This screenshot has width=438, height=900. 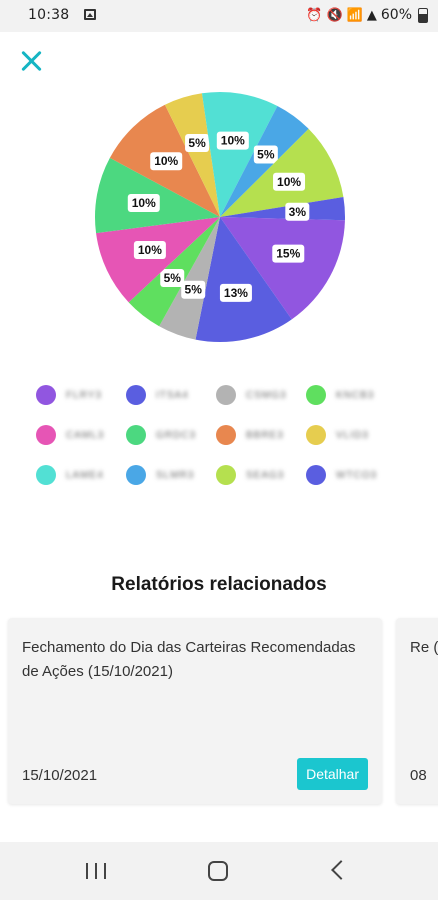 I want to click on legend-item: KNCB3, so click(x=351, y=395).